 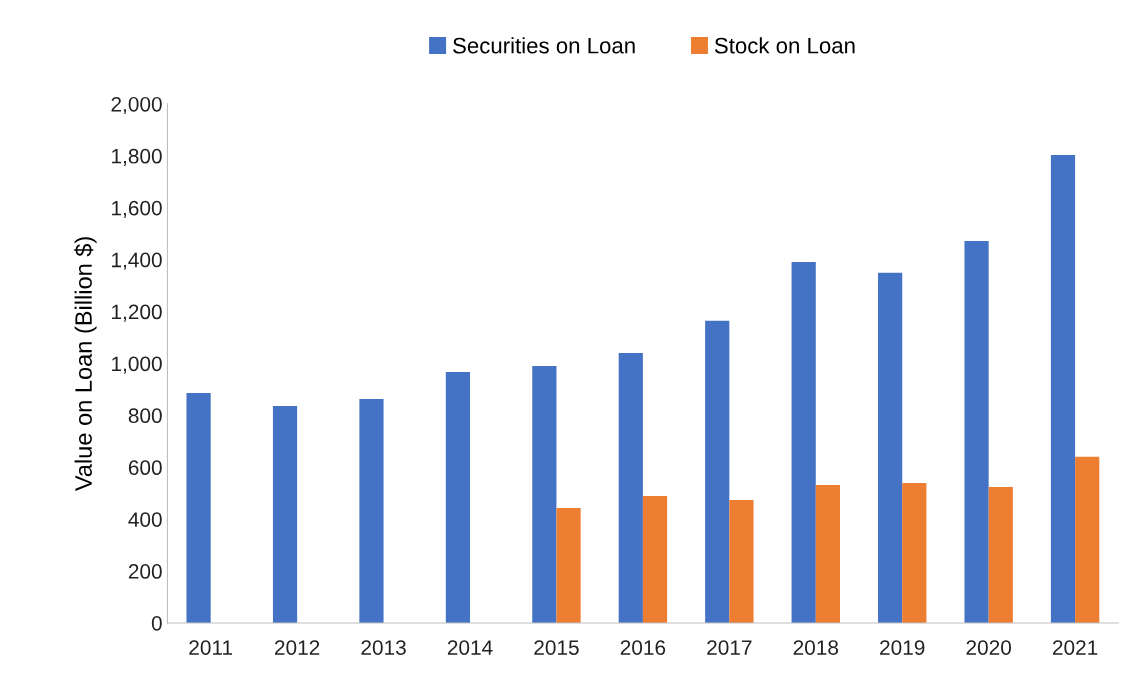 I want to click on y-tick-label: 600, so click(x=145, y=468).